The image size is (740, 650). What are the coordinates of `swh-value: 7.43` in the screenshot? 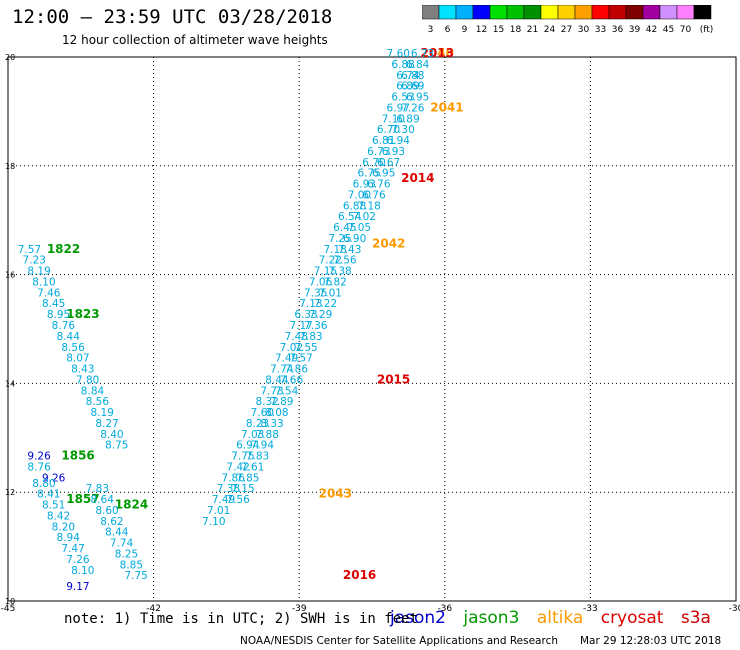 It's located at (349, 250).